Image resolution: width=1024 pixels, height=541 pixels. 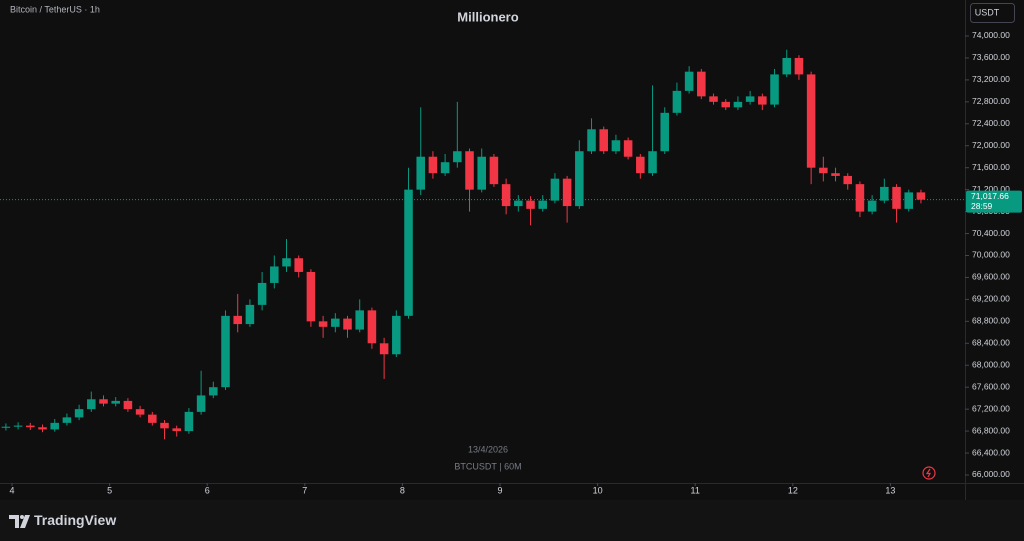 I want to click on y-tick-label: 70,400.00, so click(x=991, y=233).